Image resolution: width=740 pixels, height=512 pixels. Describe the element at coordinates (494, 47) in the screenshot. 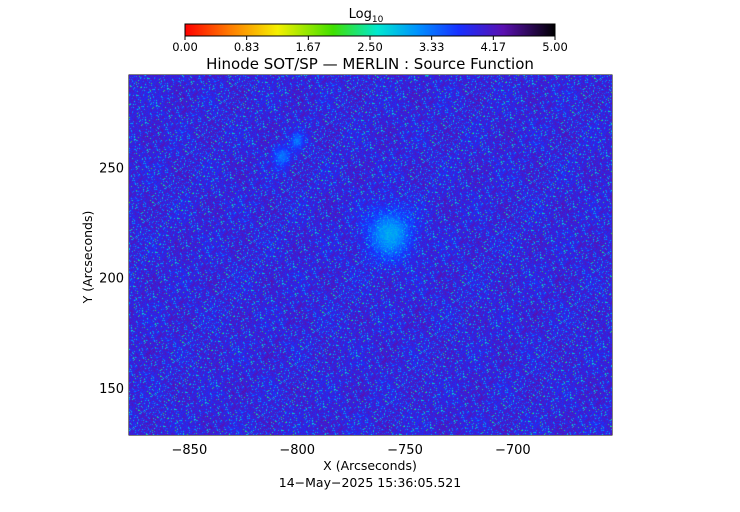

I see `colorbar-tick-label: 4.17` at that location.